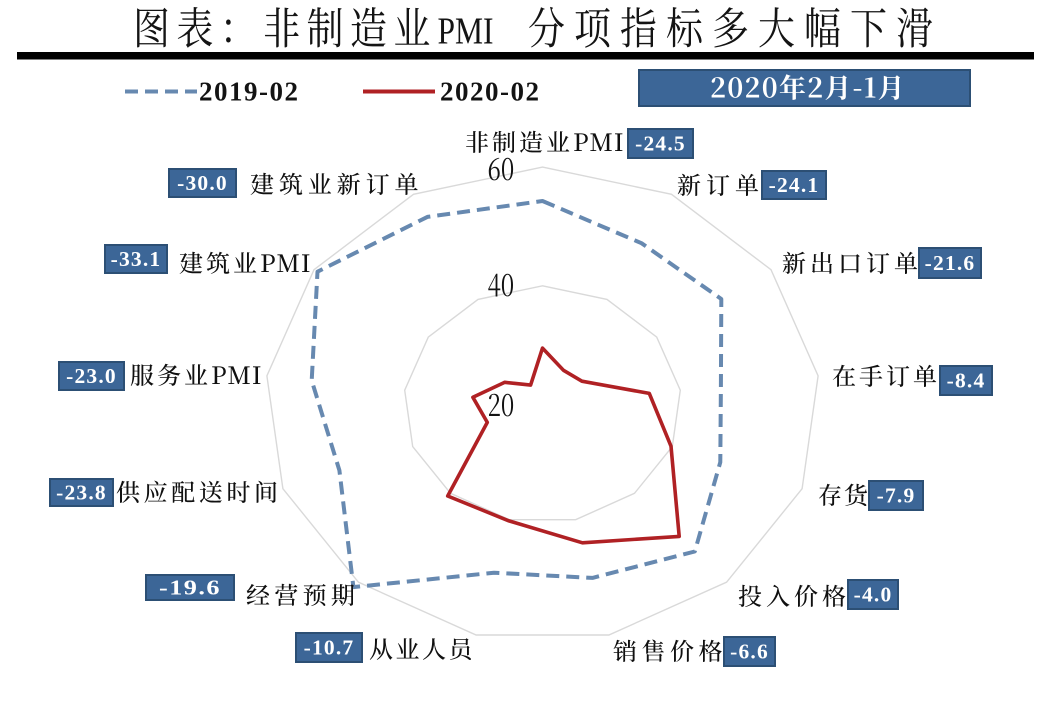 The width and height of the screenshot is (1054, 702). I want to click on svg-text: -10.7, so click(329, 648).